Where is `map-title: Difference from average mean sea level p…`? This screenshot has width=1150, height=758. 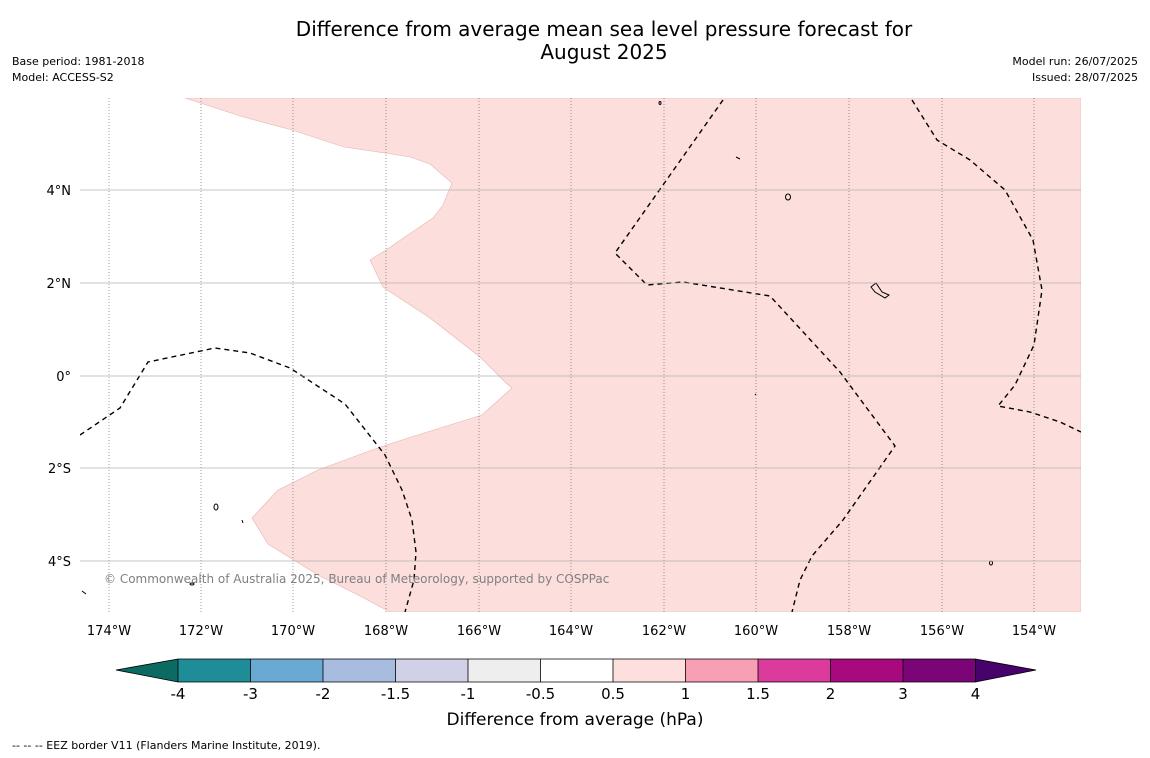
map-title: Difference from average mean sea level p… is located at coordinates (575, 41).